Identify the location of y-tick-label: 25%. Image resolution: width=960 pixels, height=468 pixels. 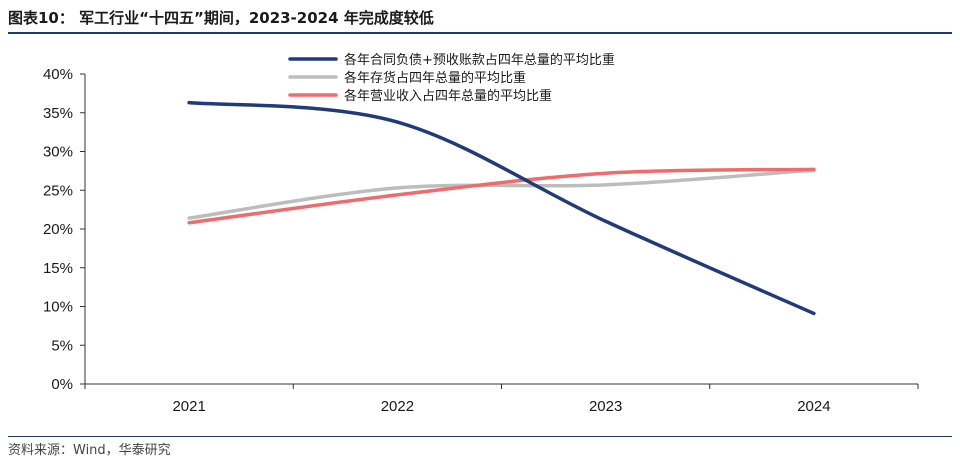
(58, 190).